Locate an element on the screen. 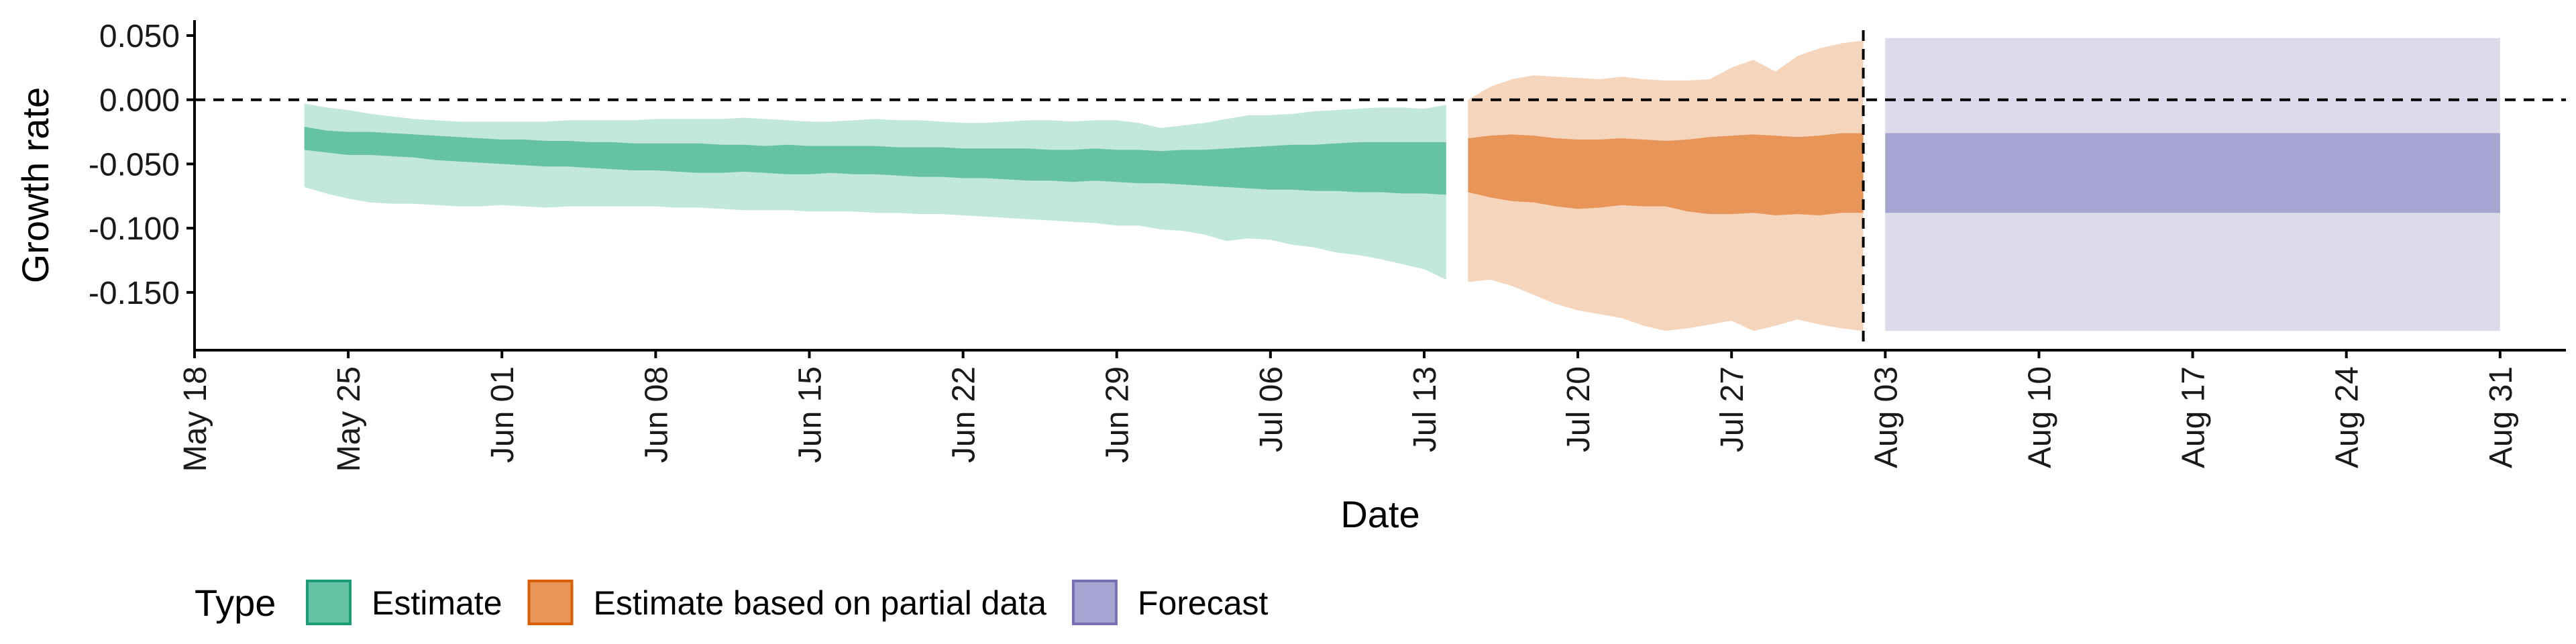 The width and height of the screenshot is (2576, 644). x-tick-label: May 25 is located at coordinates (349, 419).